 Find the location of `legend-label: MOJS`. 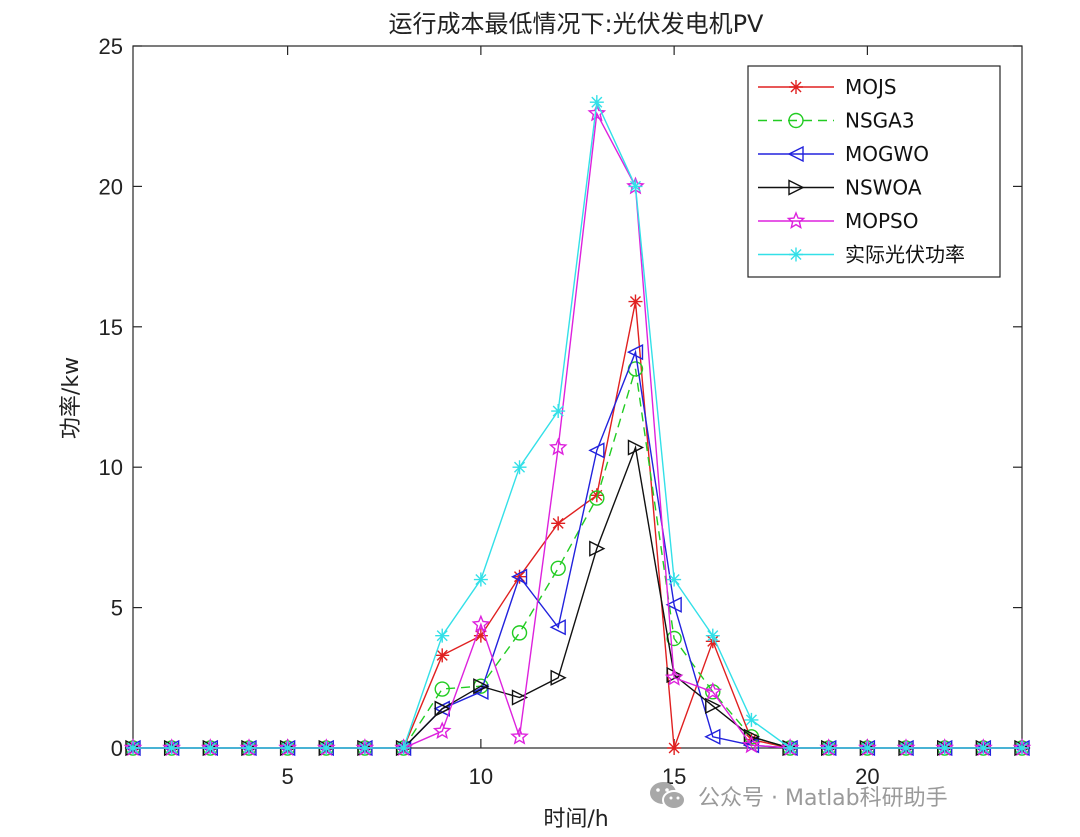

legend-label: MOJS is located at coordinates (871, 87).